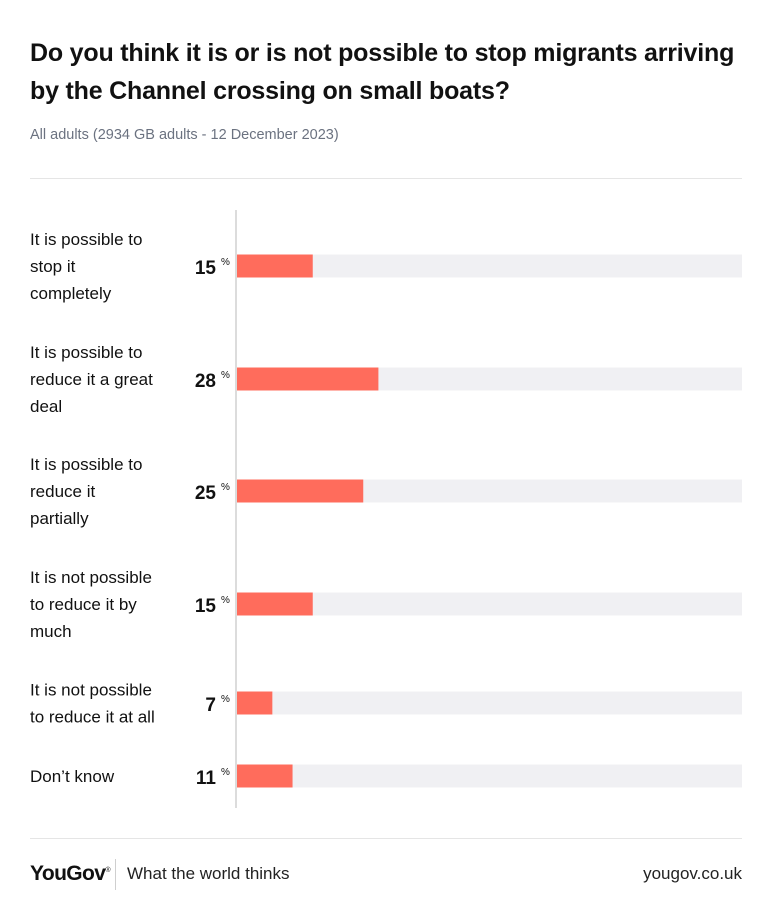 The image size is (771, 922). Describe the element at coordinates (208, 873) in the screenshot. I see `footer-tagline: What the world thinks` at that location.